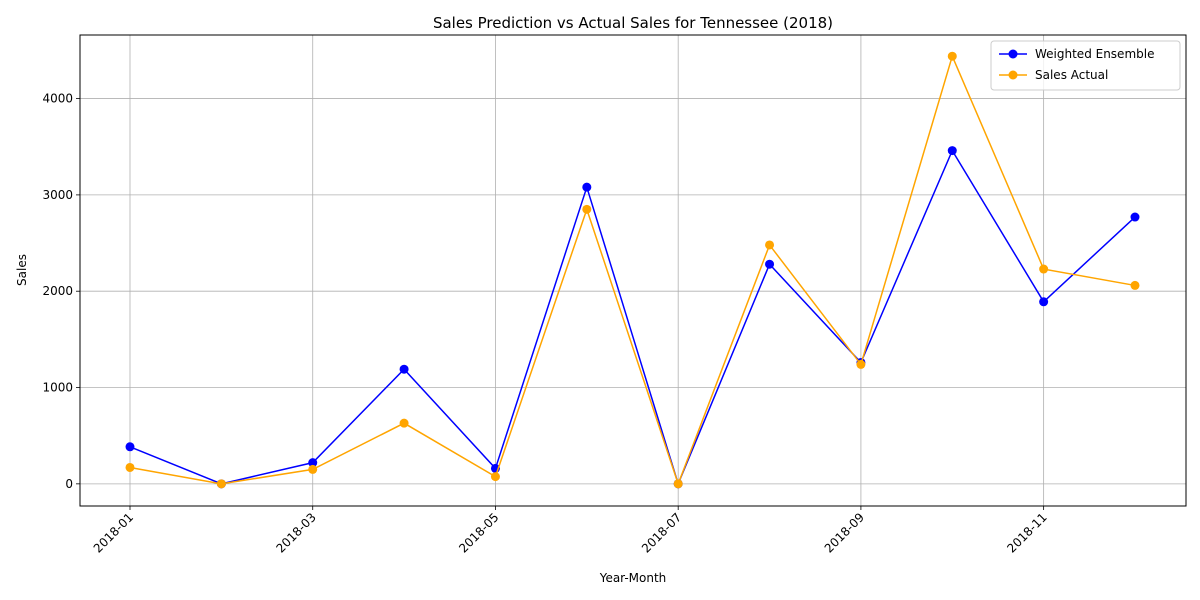  I want to click on y-axis-label: Sales, so click(22, 270).